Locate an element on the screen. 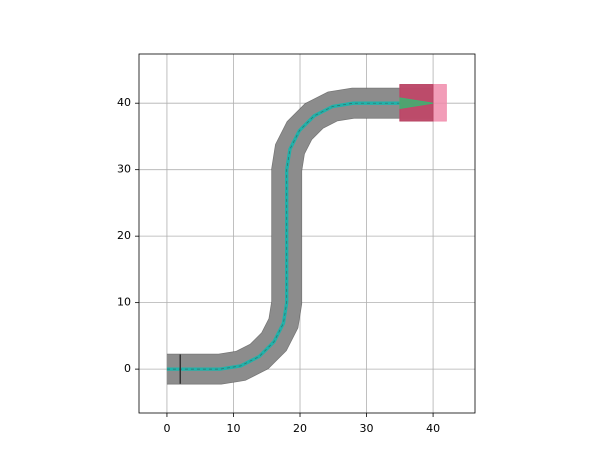  y-tick-label: 0 is located at coordinates (127, 368).